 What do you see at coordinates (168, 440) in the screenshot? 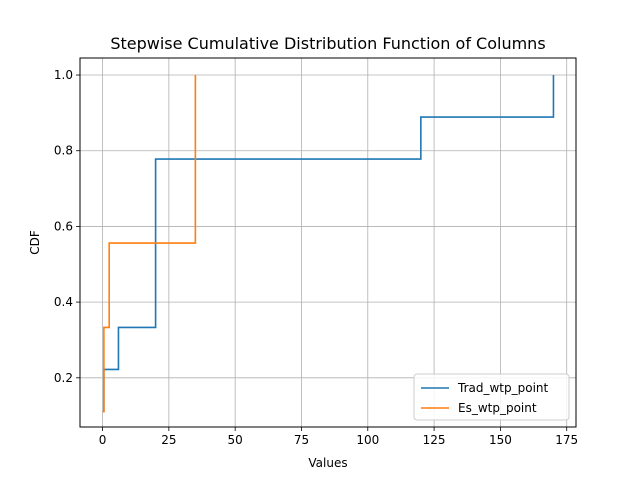
I see `x-tick-label: 25` at bounding box center [168, 440].